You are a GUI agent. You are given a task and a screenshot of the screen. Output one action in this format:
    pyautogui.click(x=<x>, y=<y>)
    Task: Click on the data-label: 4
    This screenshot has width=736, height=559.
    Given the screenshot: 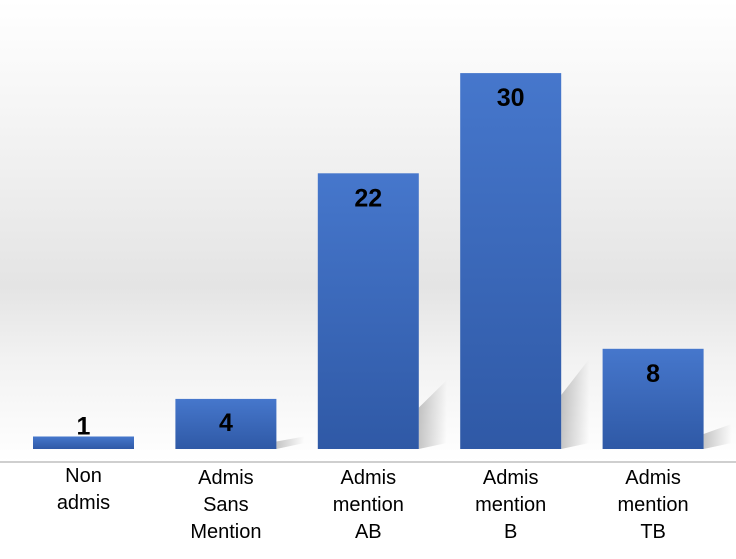 What is the action you would take?
    pyautogui.click(x=226, y=423)
    